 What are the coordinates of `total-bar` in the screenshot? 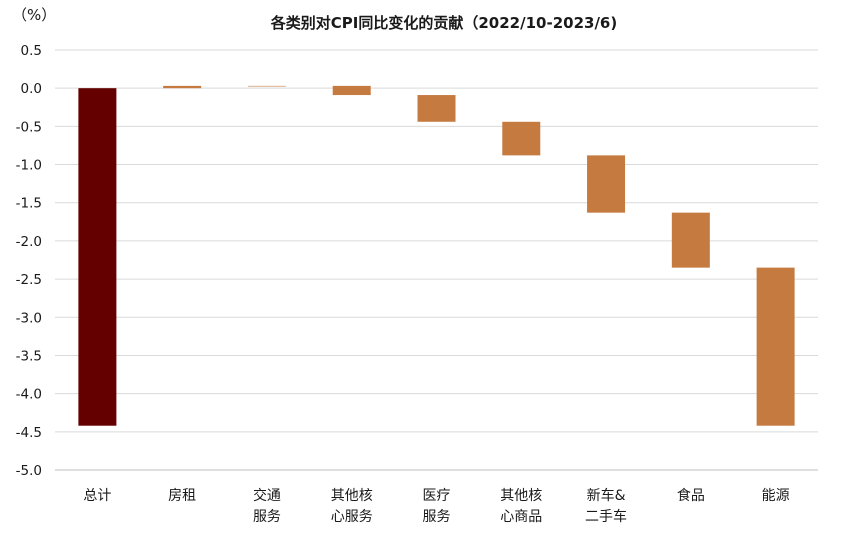 It's located at (97, 257).